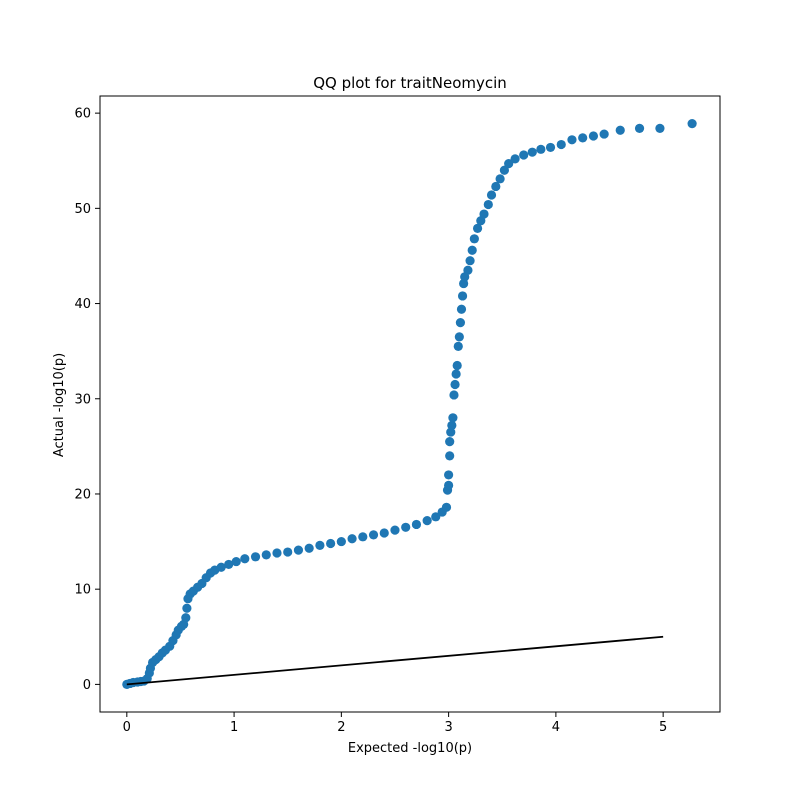 The width and height of the screenshot is (800, 800). What do you see at coordinates (82, 304) in the screenshot?
I see `y-tick-label: 40` at bounding box center [82, 304].